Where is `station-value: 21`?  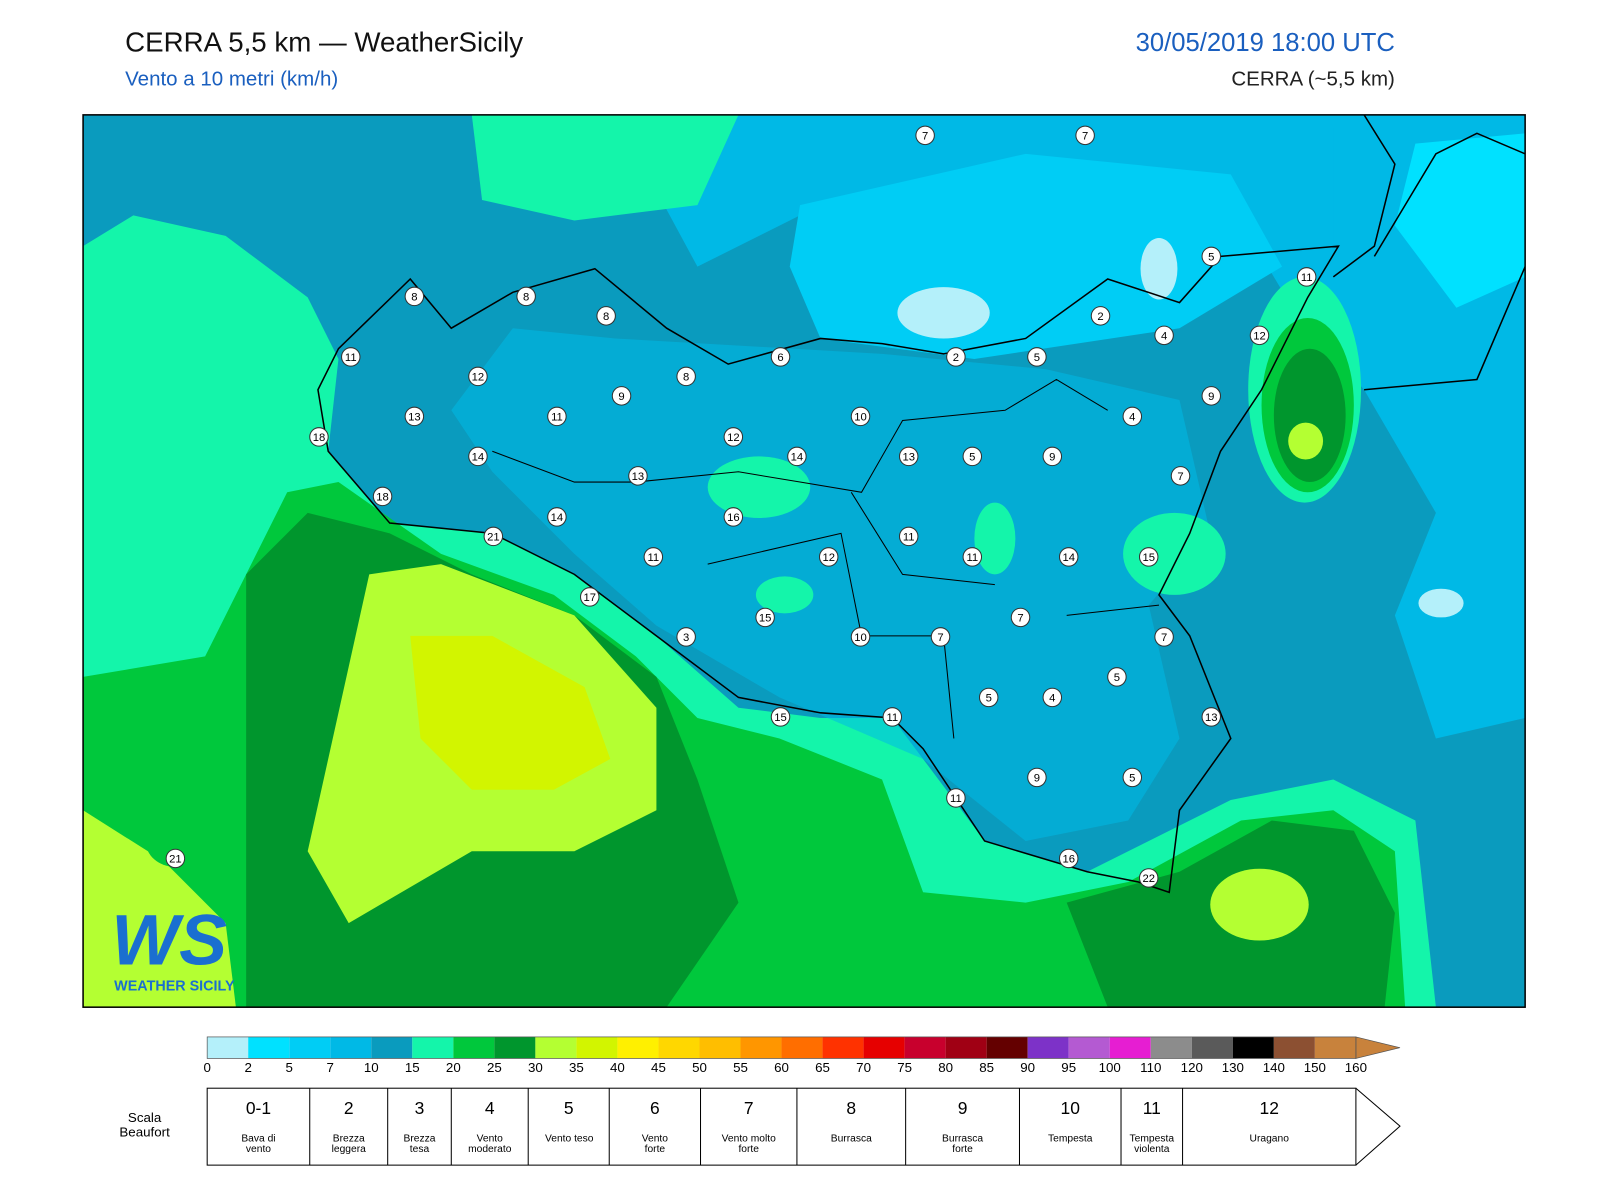
station-value: 21 is located at coordinates (175, 859).